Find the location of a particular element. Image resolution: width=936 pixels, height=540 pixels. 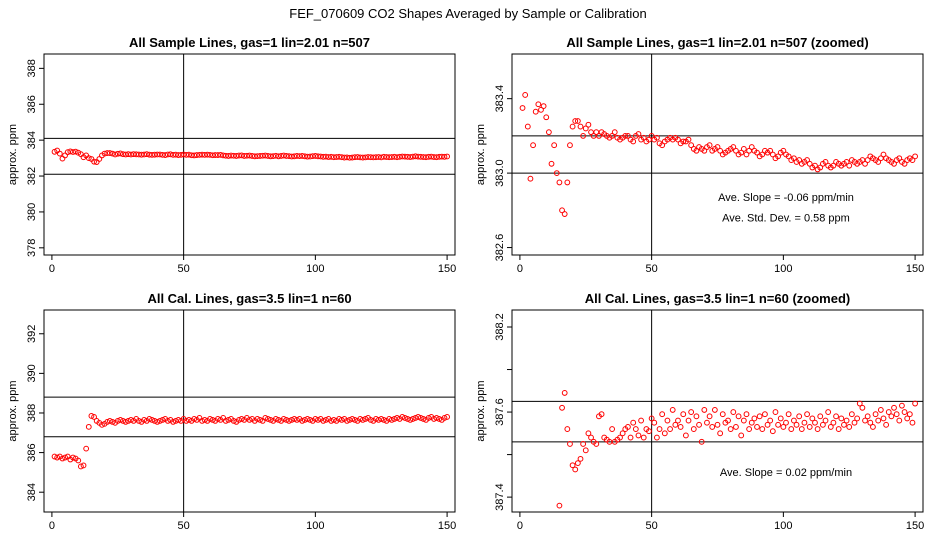

y-tick-label: 384 is located at coordinates (32, 492).